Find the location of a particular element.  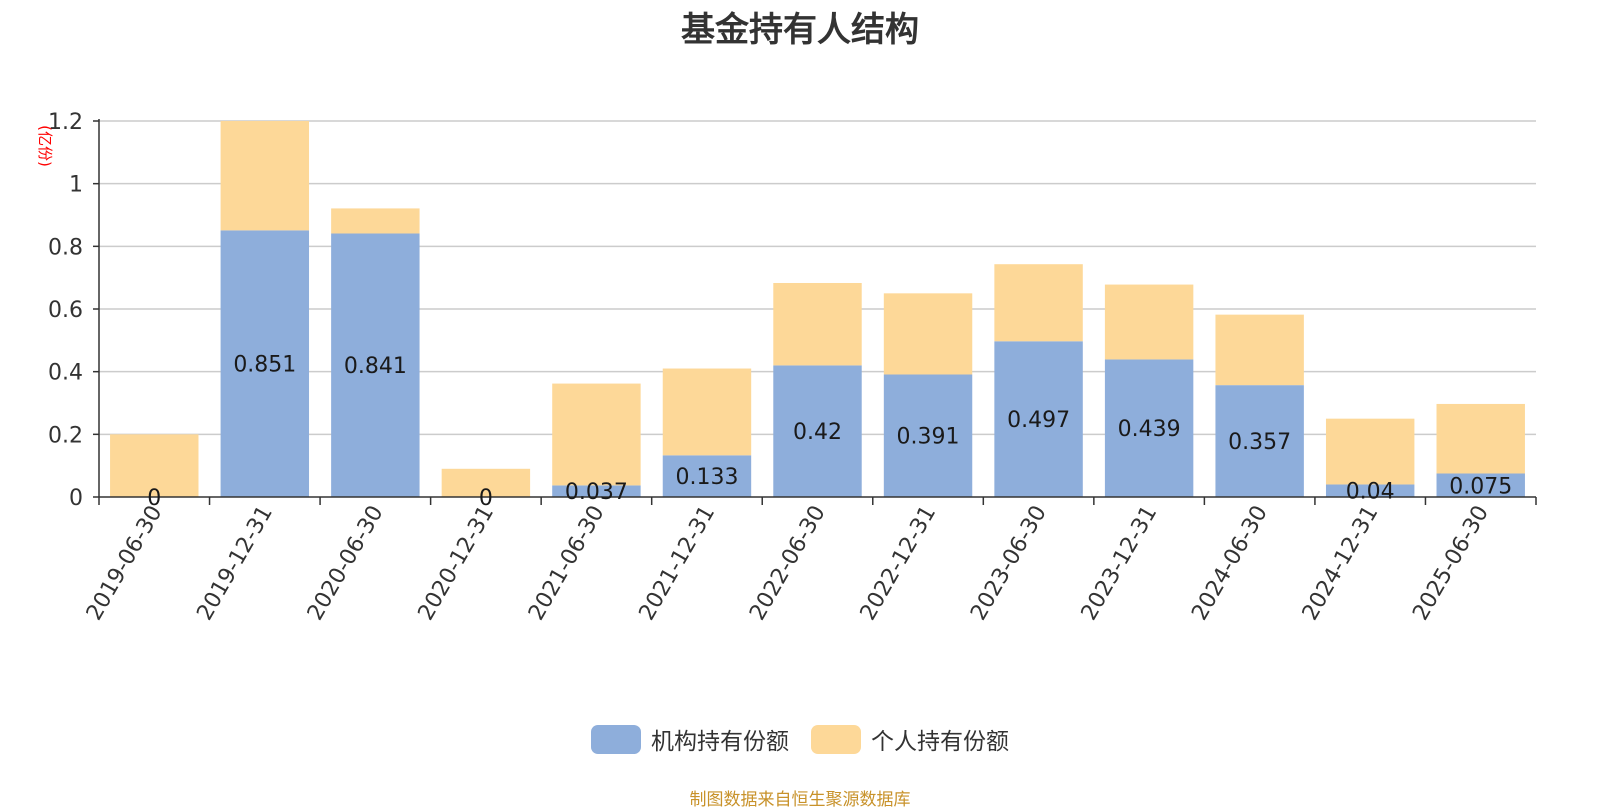

x-tick-label: 2020-12-31 is located at coordinates (457, 563).